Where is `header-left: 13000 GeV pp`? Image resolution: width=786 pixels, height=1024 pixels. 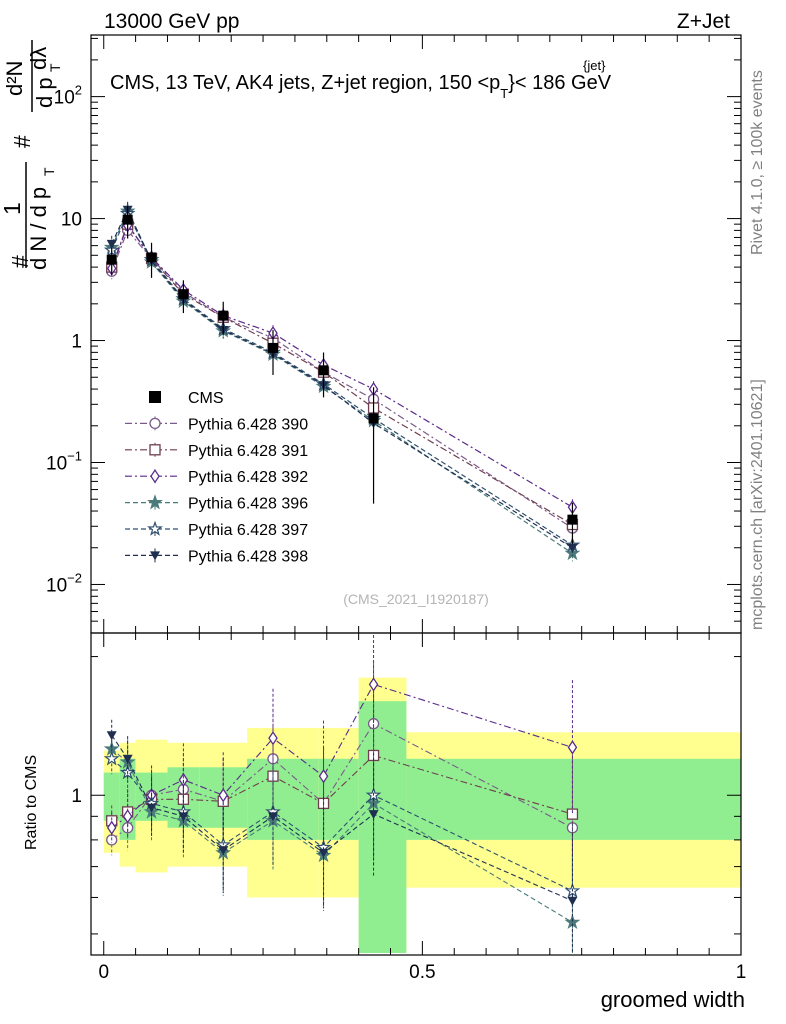 header-left: 13000 GeV pp is located at coordinates (171, 21).